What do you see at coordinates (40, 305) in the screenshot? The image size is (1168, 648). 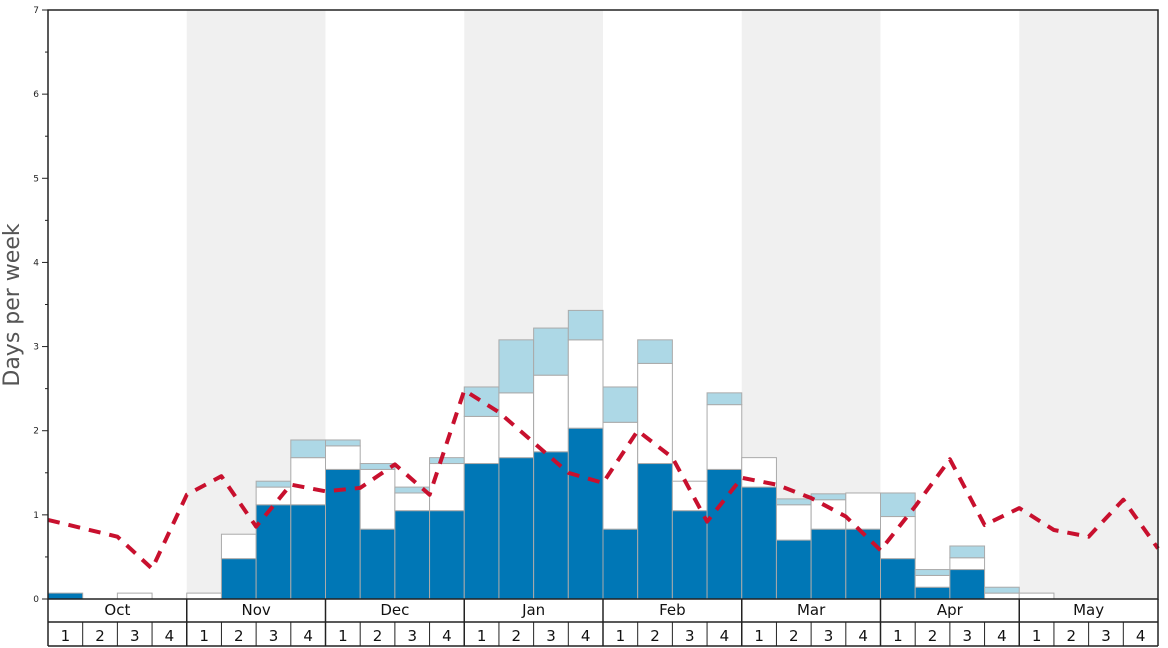 I see `y-axis: 0 1 2 3 4 5 6 7` at bounding box center [40, 305].